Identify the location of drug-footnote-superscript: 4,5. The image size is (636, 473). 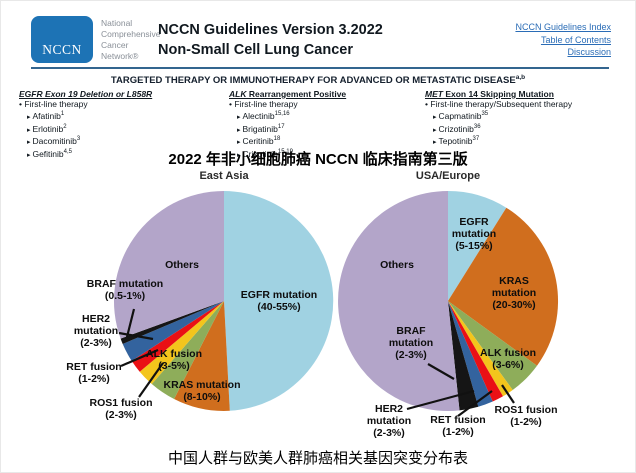
(67, 151).